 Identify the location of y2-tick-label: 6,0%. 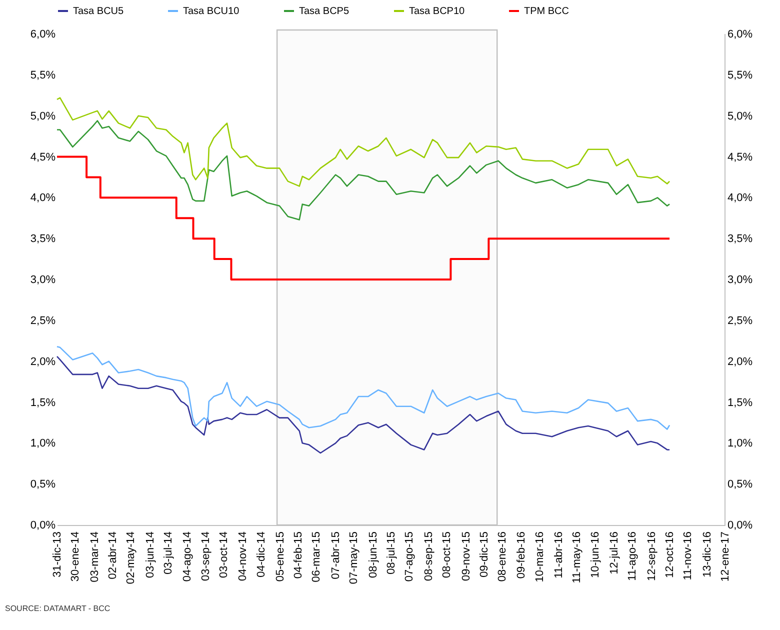
(740, 34).